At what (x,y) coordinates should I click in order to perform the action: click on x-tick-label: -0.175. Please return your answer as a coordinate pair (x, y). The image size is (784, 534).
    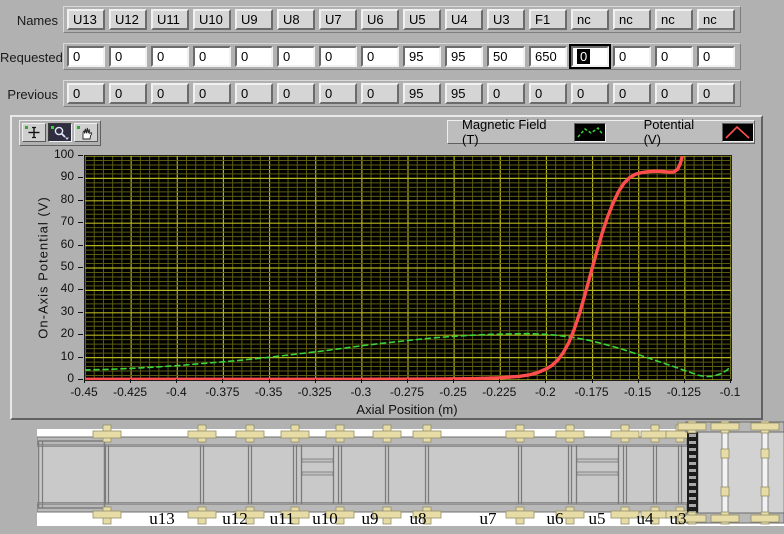
    Looking at the image, I should click on (591, 392).